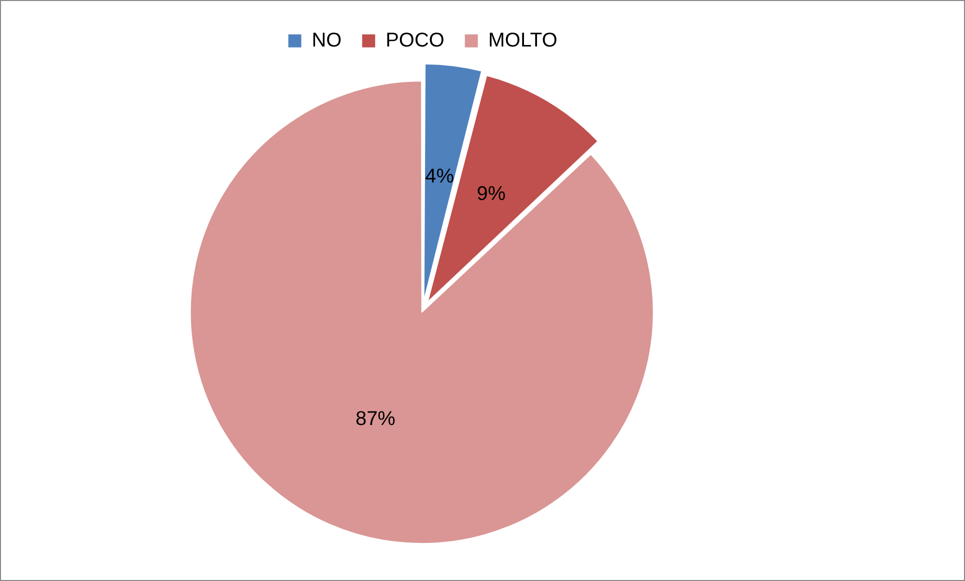 The width and height of the screenshot is (965, 581). I want to click on legend-label: MOLTO, so click(523, 40).